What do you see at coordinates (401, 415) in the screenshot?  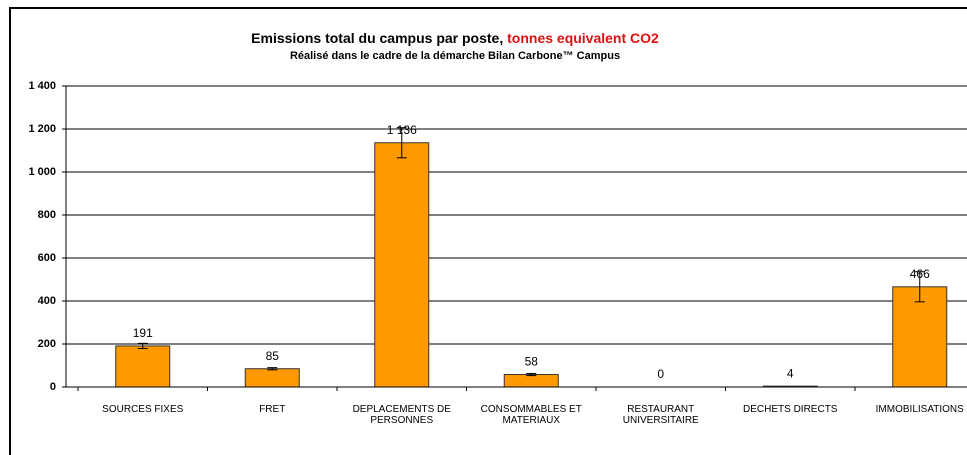 I see `x-tick-label: DEPLACEMENTS DE PERSONNES` at bounding box center [401, 415].